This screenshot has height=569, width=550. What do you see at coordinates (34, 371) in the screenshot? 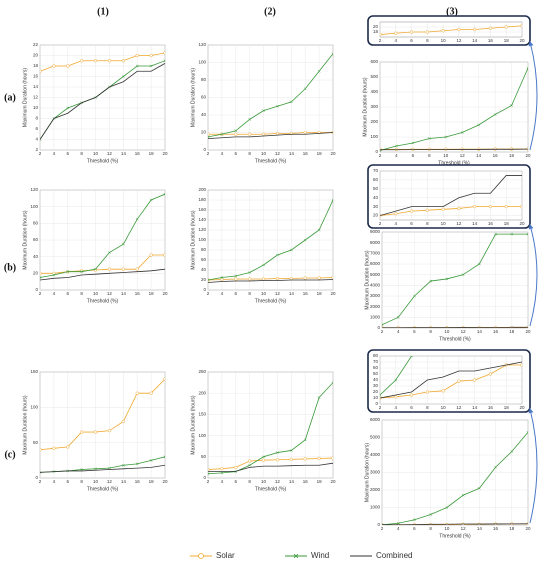
I see `y-tick-label: 150` at bounding box center [34, 371].